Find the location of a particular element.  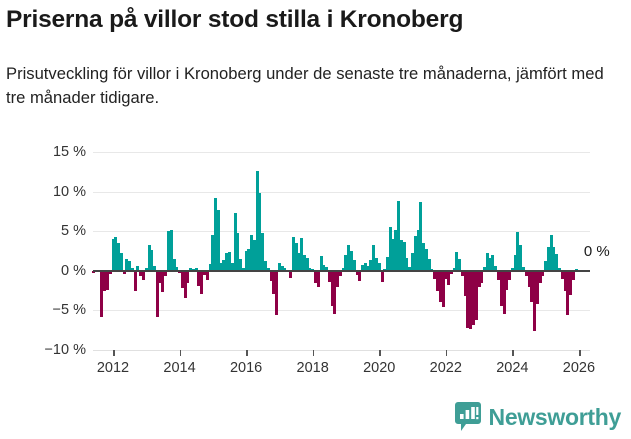

y-axis-tick-label: 10 % is located at coordinates (69, 191).